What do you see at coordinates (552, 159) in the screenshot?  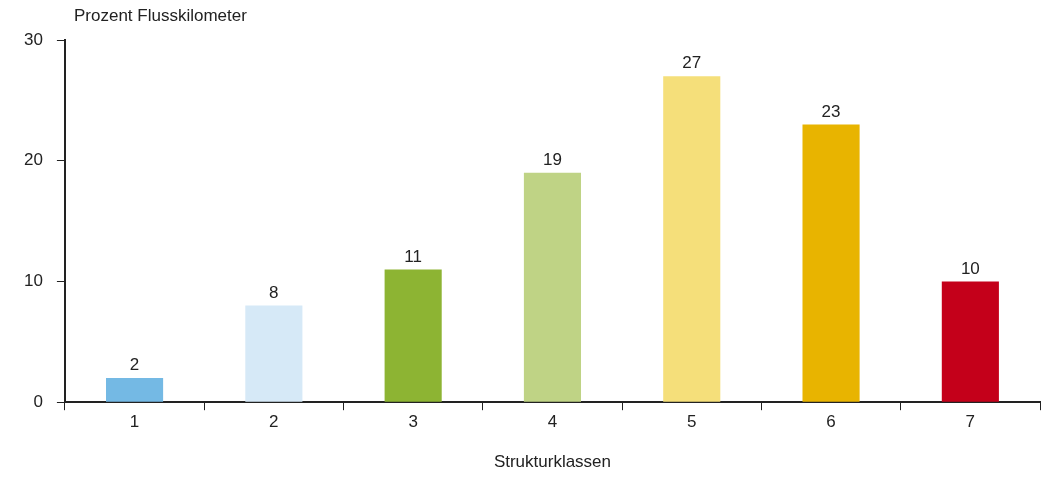 I see `data-label: 19` at bounding box center [552, 159].